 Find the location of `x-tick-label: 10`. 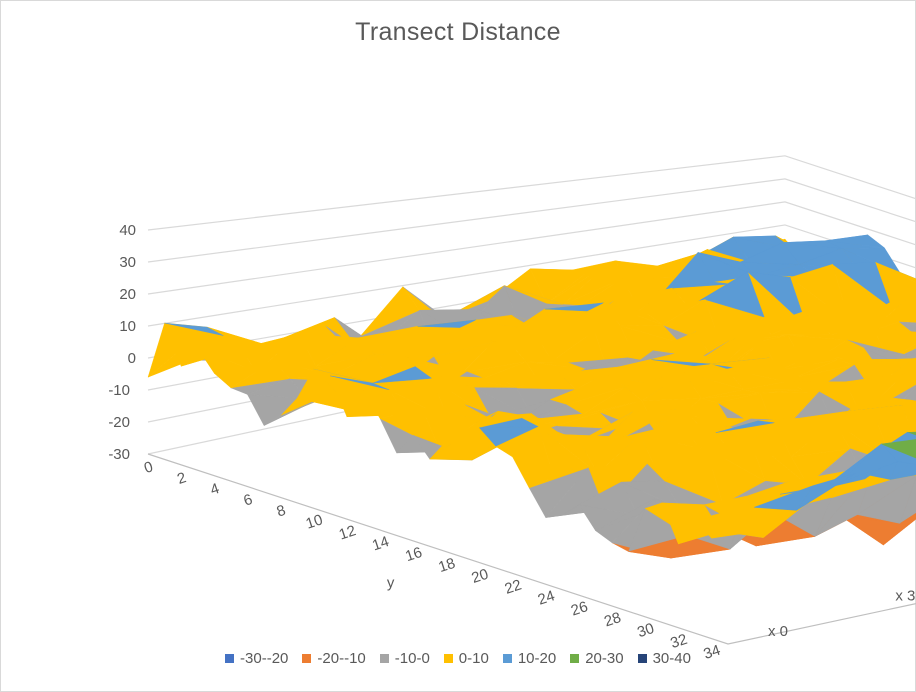

x-tick-label: 10 is located at coordinates (314, 521).